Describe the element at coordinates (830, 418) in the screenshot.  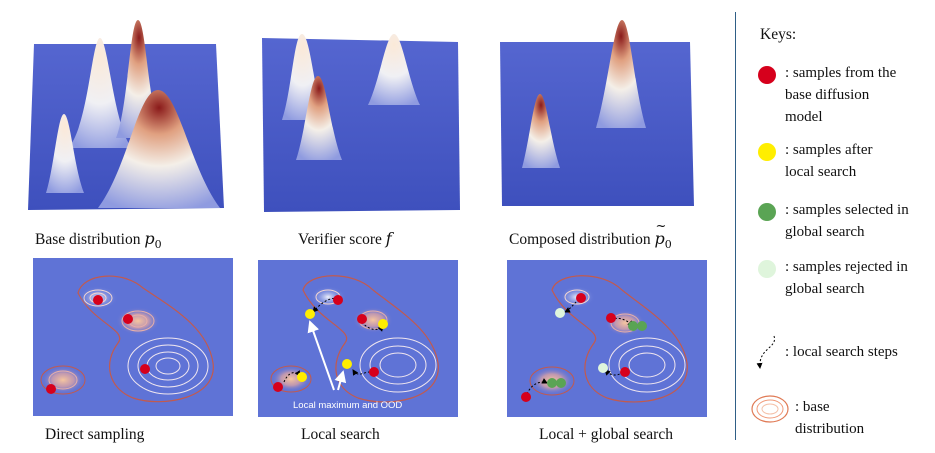
I see `key-label-base-distribution: : base distribution` at that location.